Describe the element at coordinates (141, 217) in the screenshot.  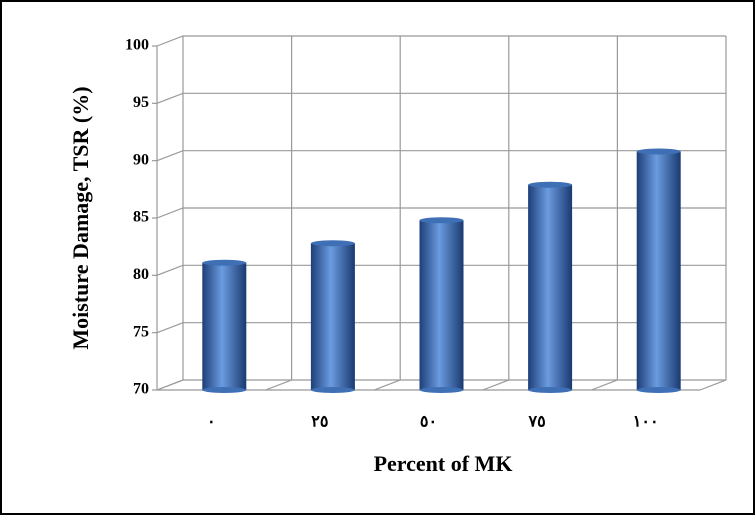
I see `y-tick-label: 85` at that location.